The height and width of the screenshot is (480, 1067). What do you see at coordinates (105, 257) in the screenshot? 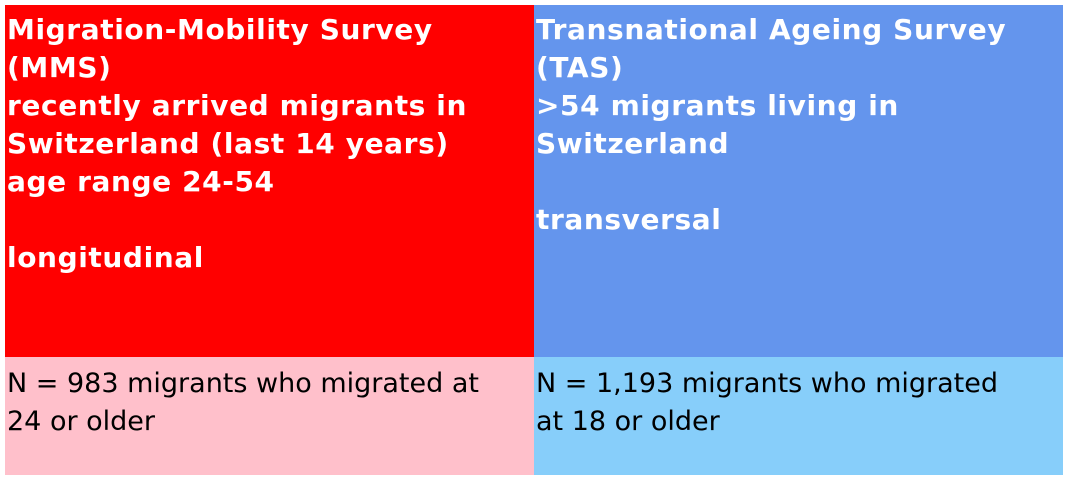
I see `mms-design: longitudinal` at bounding box center [105, 257].